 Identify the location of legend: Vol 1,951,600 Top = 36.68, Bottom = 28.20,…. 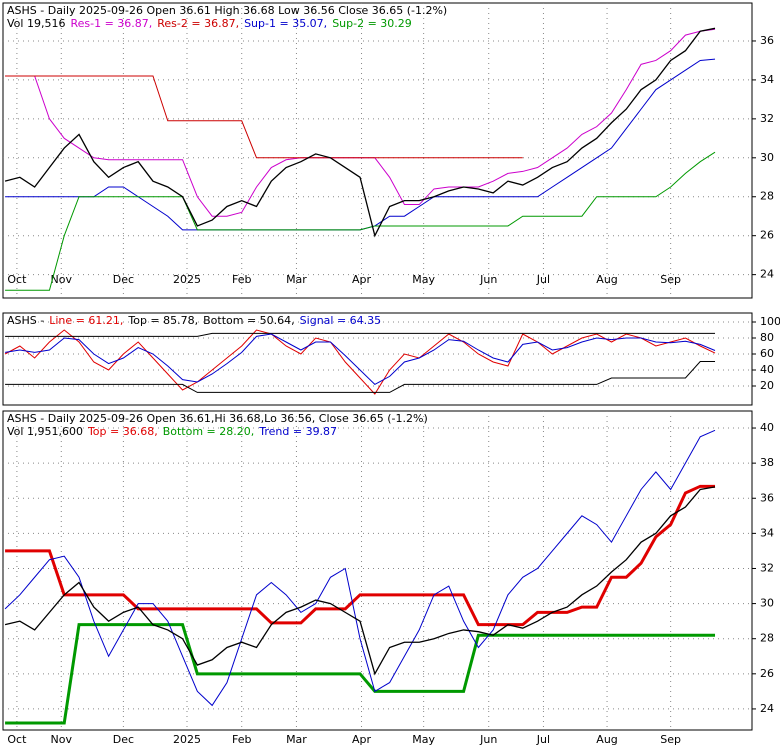
(172, 431).